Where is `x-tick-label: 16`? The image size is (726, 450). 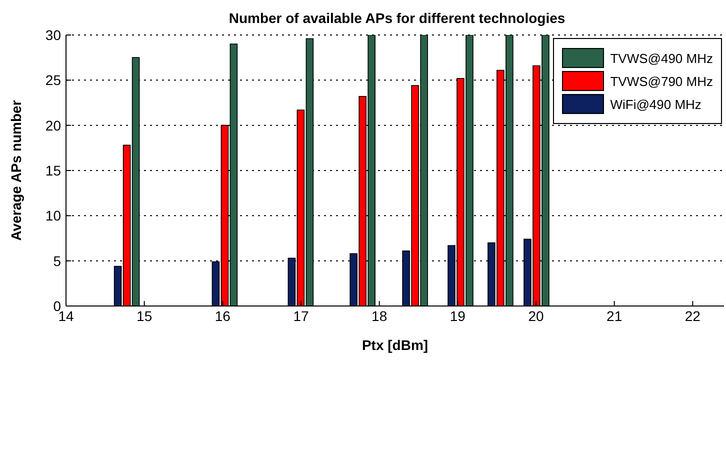 x-tick-label: 16 is located at coordinates (222, 316).